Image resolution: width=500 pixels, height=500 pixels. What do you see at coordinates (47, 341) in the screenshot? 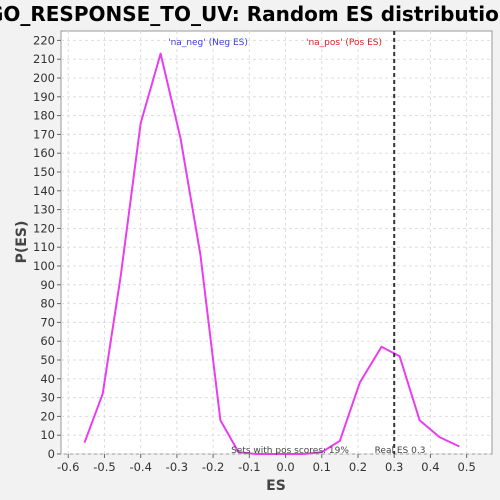
I see `y-tick-label: 60` at bounding box center [47, 341].